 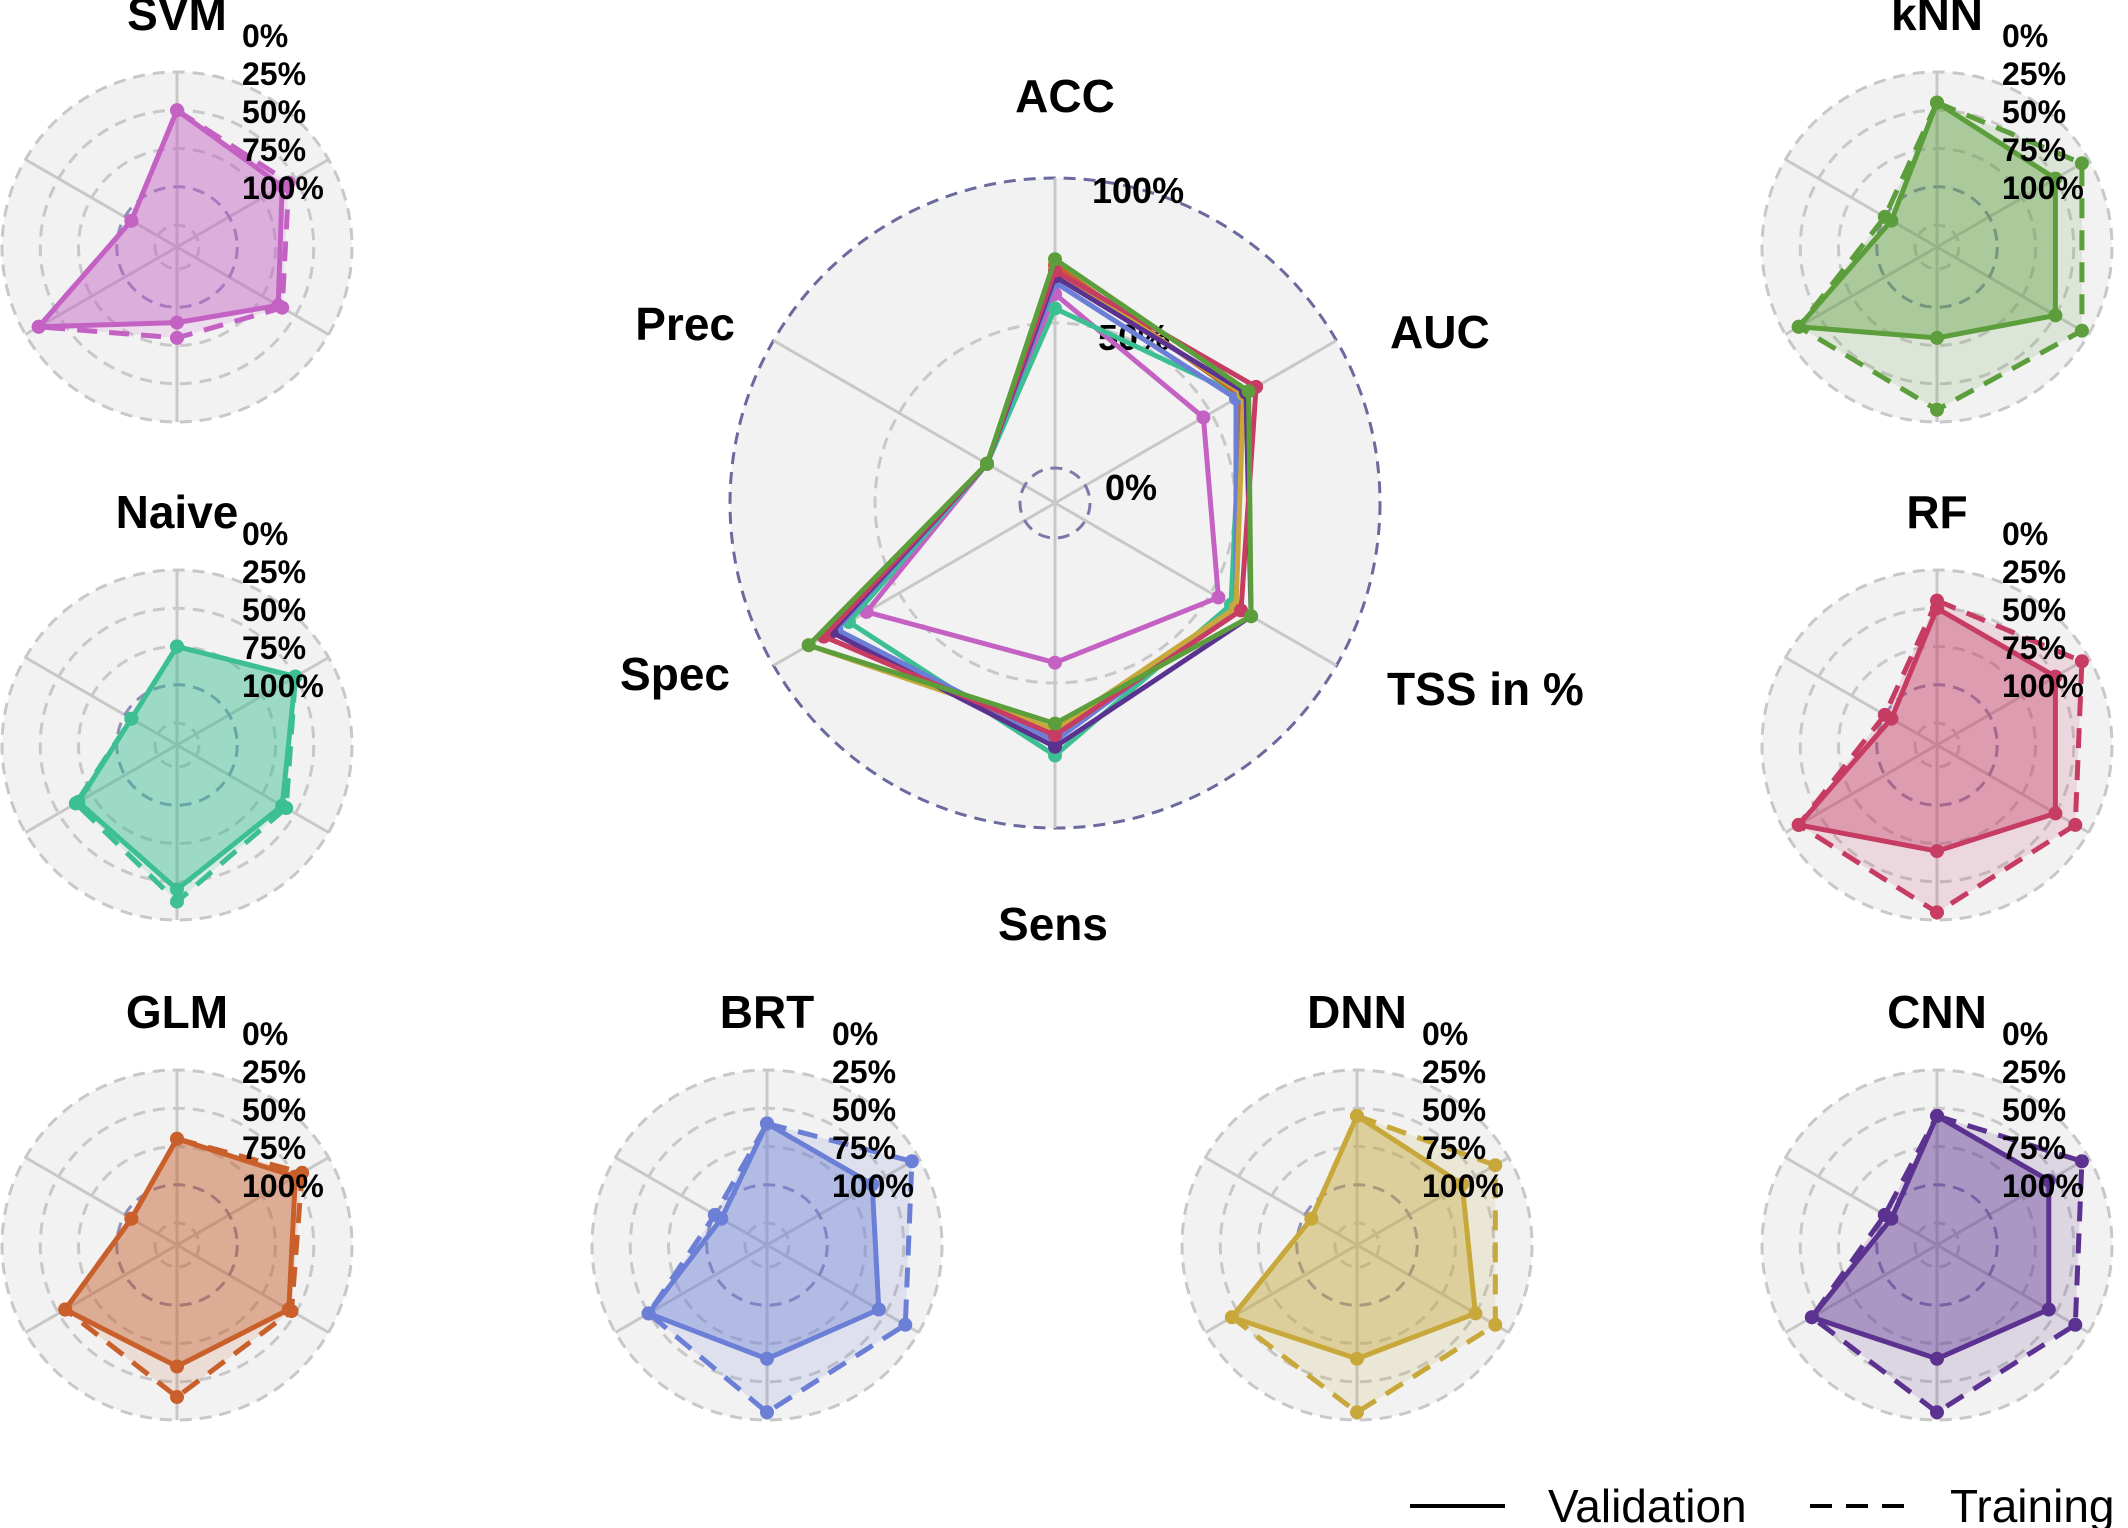 What do you see at coordinates (177, 1397) in the screenshot?
I see `panel-glm-training-point` at bounding box center [177, 1397].